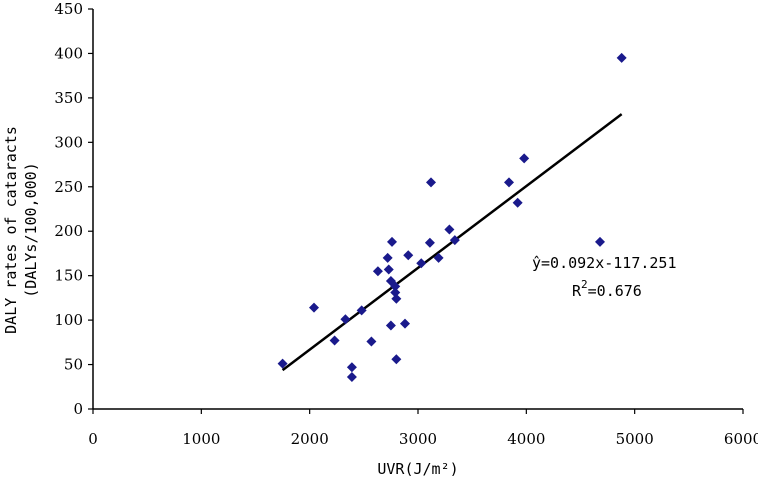 This screenshot has width=758, height=481. Describe the element at coordinates (68, 98) in the screenshot. I see `y-tick-label: 350` at that location.